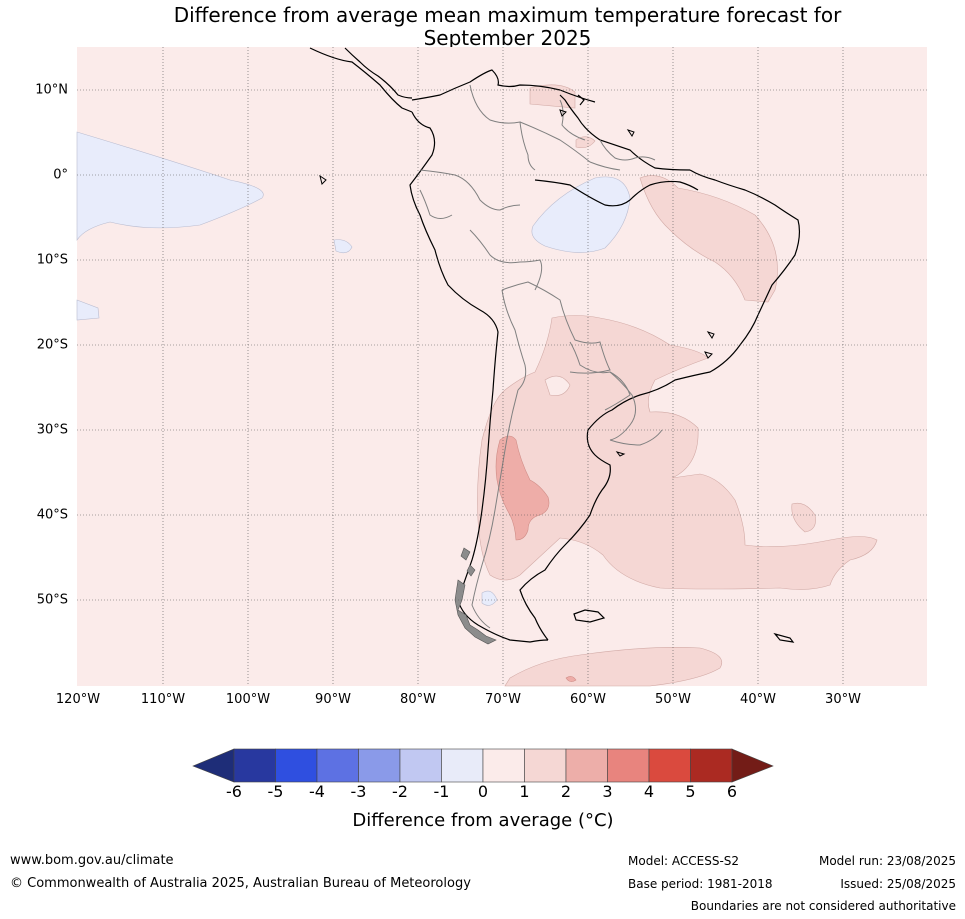 The width and height of the screenshot is (965, 919). I want to click on lat-label: 0°, so click(60, 175).